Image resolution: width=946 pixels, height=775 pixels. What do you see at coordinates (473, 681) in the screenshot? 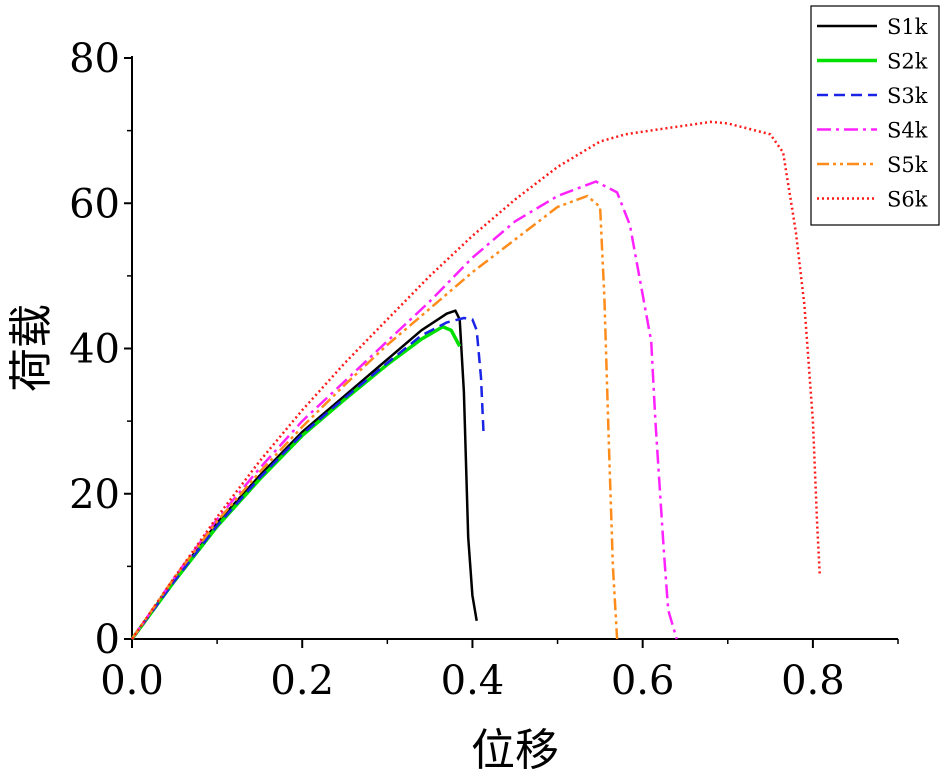
I see `x-tick-label: 0.4` at bounding box center [473, 681].